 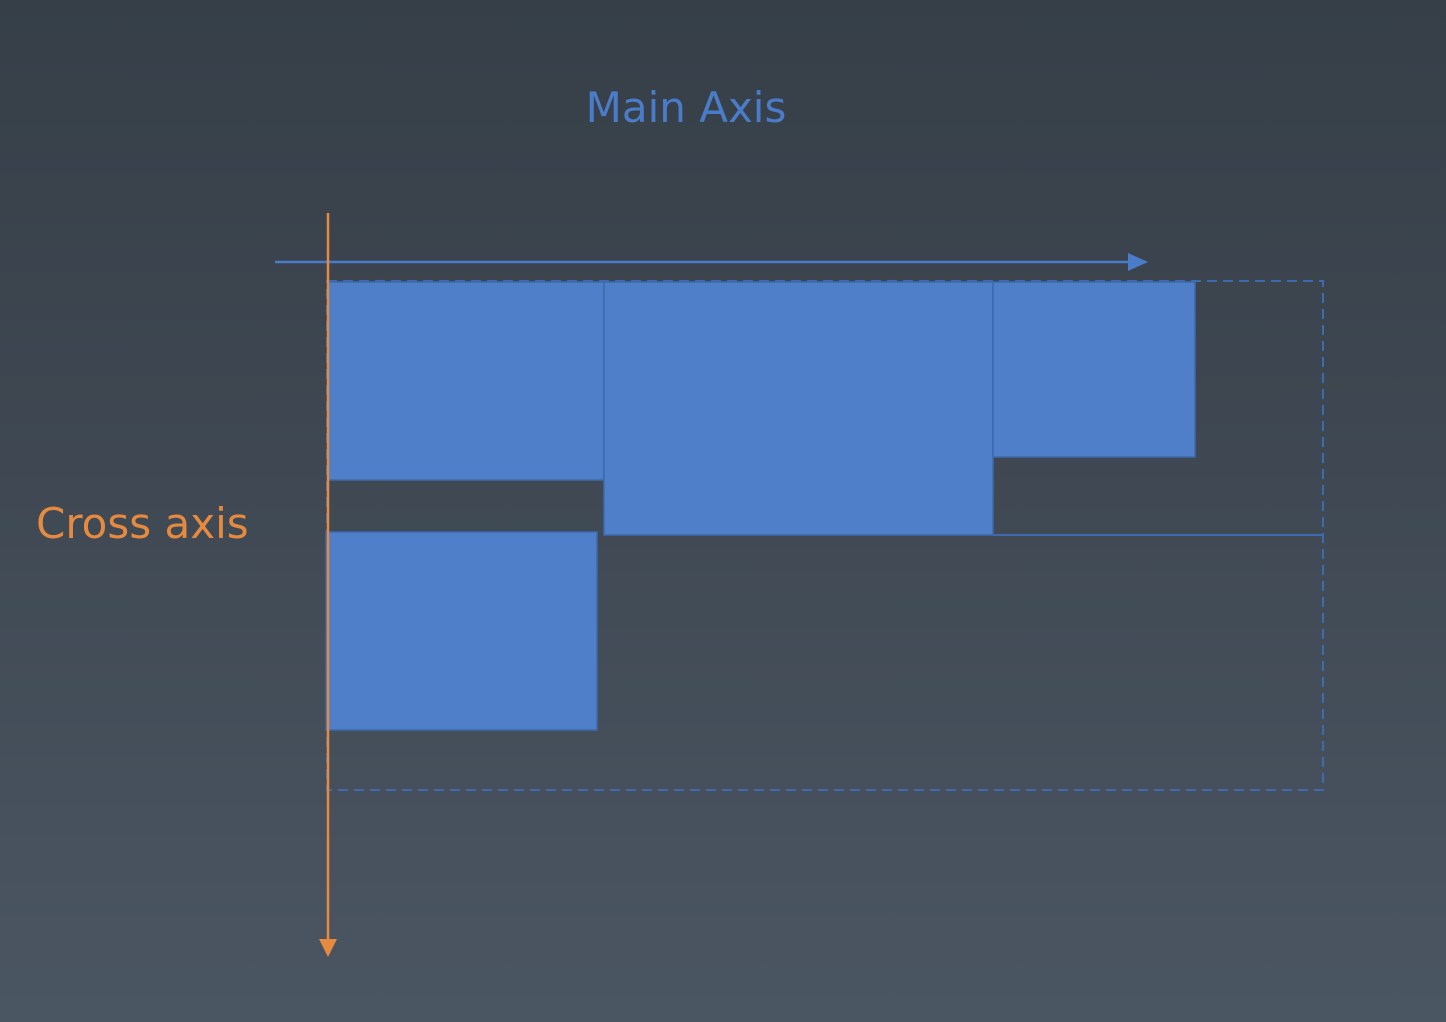 I want to click on cross-axis-arrowhead-icon, so click(x=328, y=948).